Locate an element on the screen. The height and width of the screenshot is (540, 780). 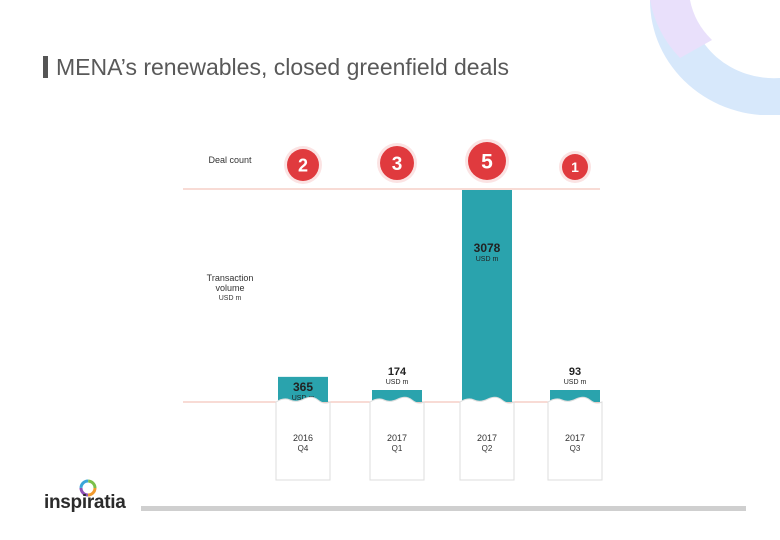
title-accent-bar is located at coordinates (45, 67).